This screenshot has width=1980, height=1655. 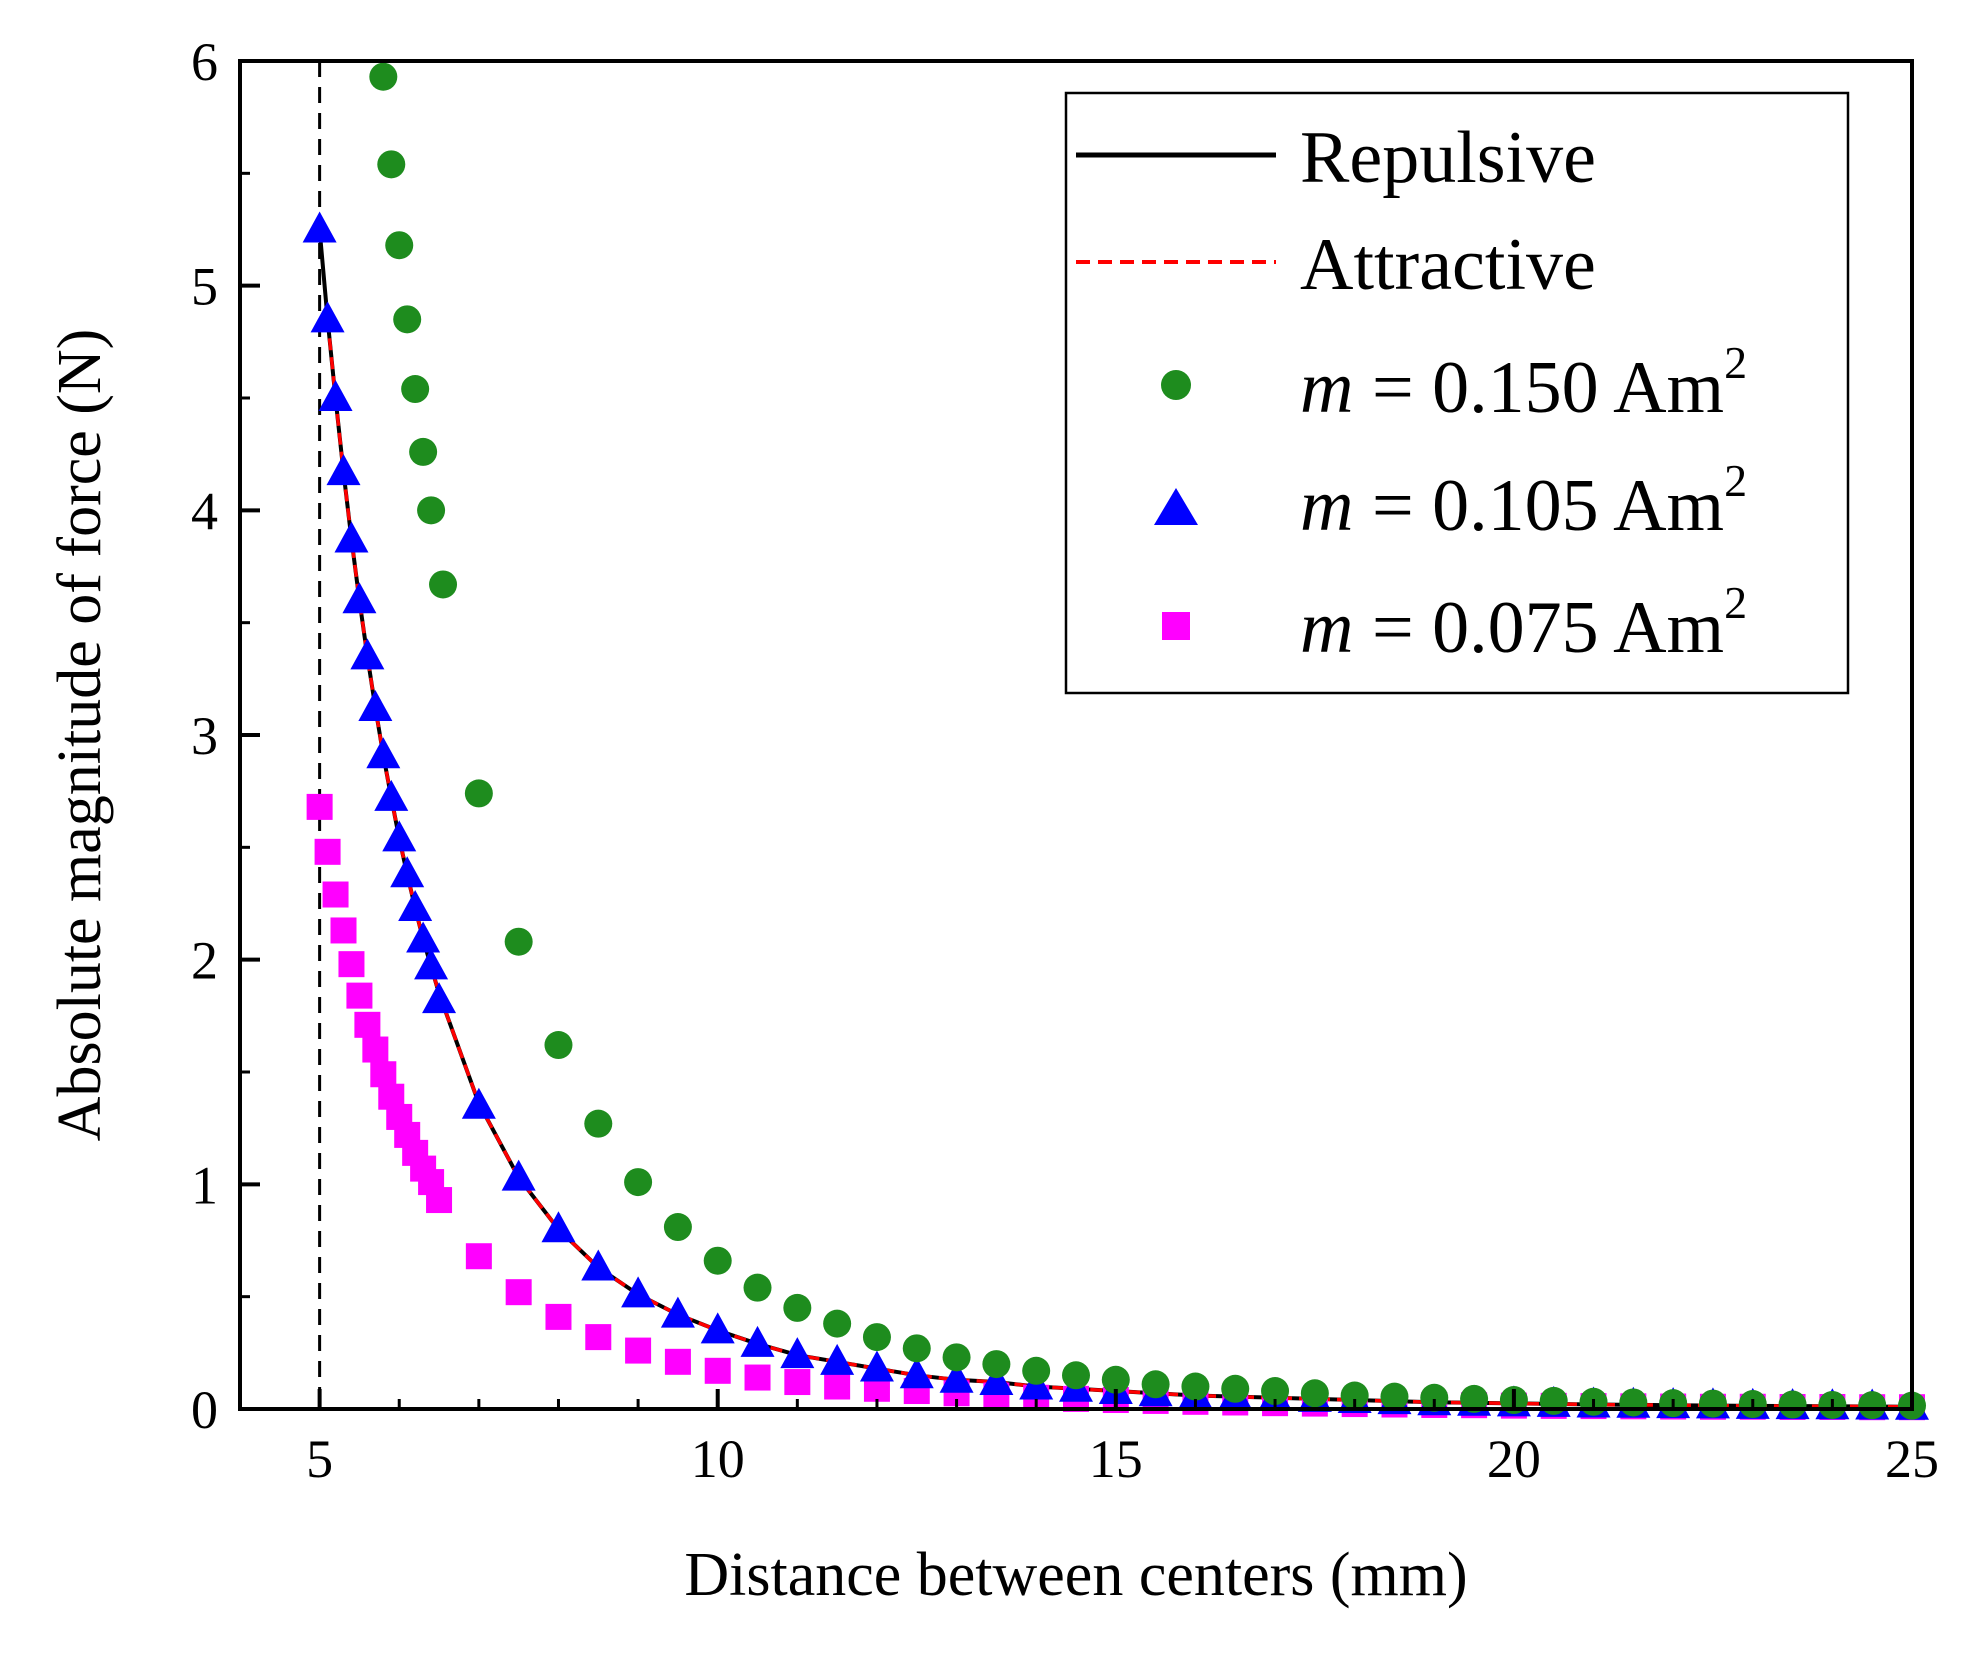 I want to click on y-tick-label: 3, so click(x=204, y=736).